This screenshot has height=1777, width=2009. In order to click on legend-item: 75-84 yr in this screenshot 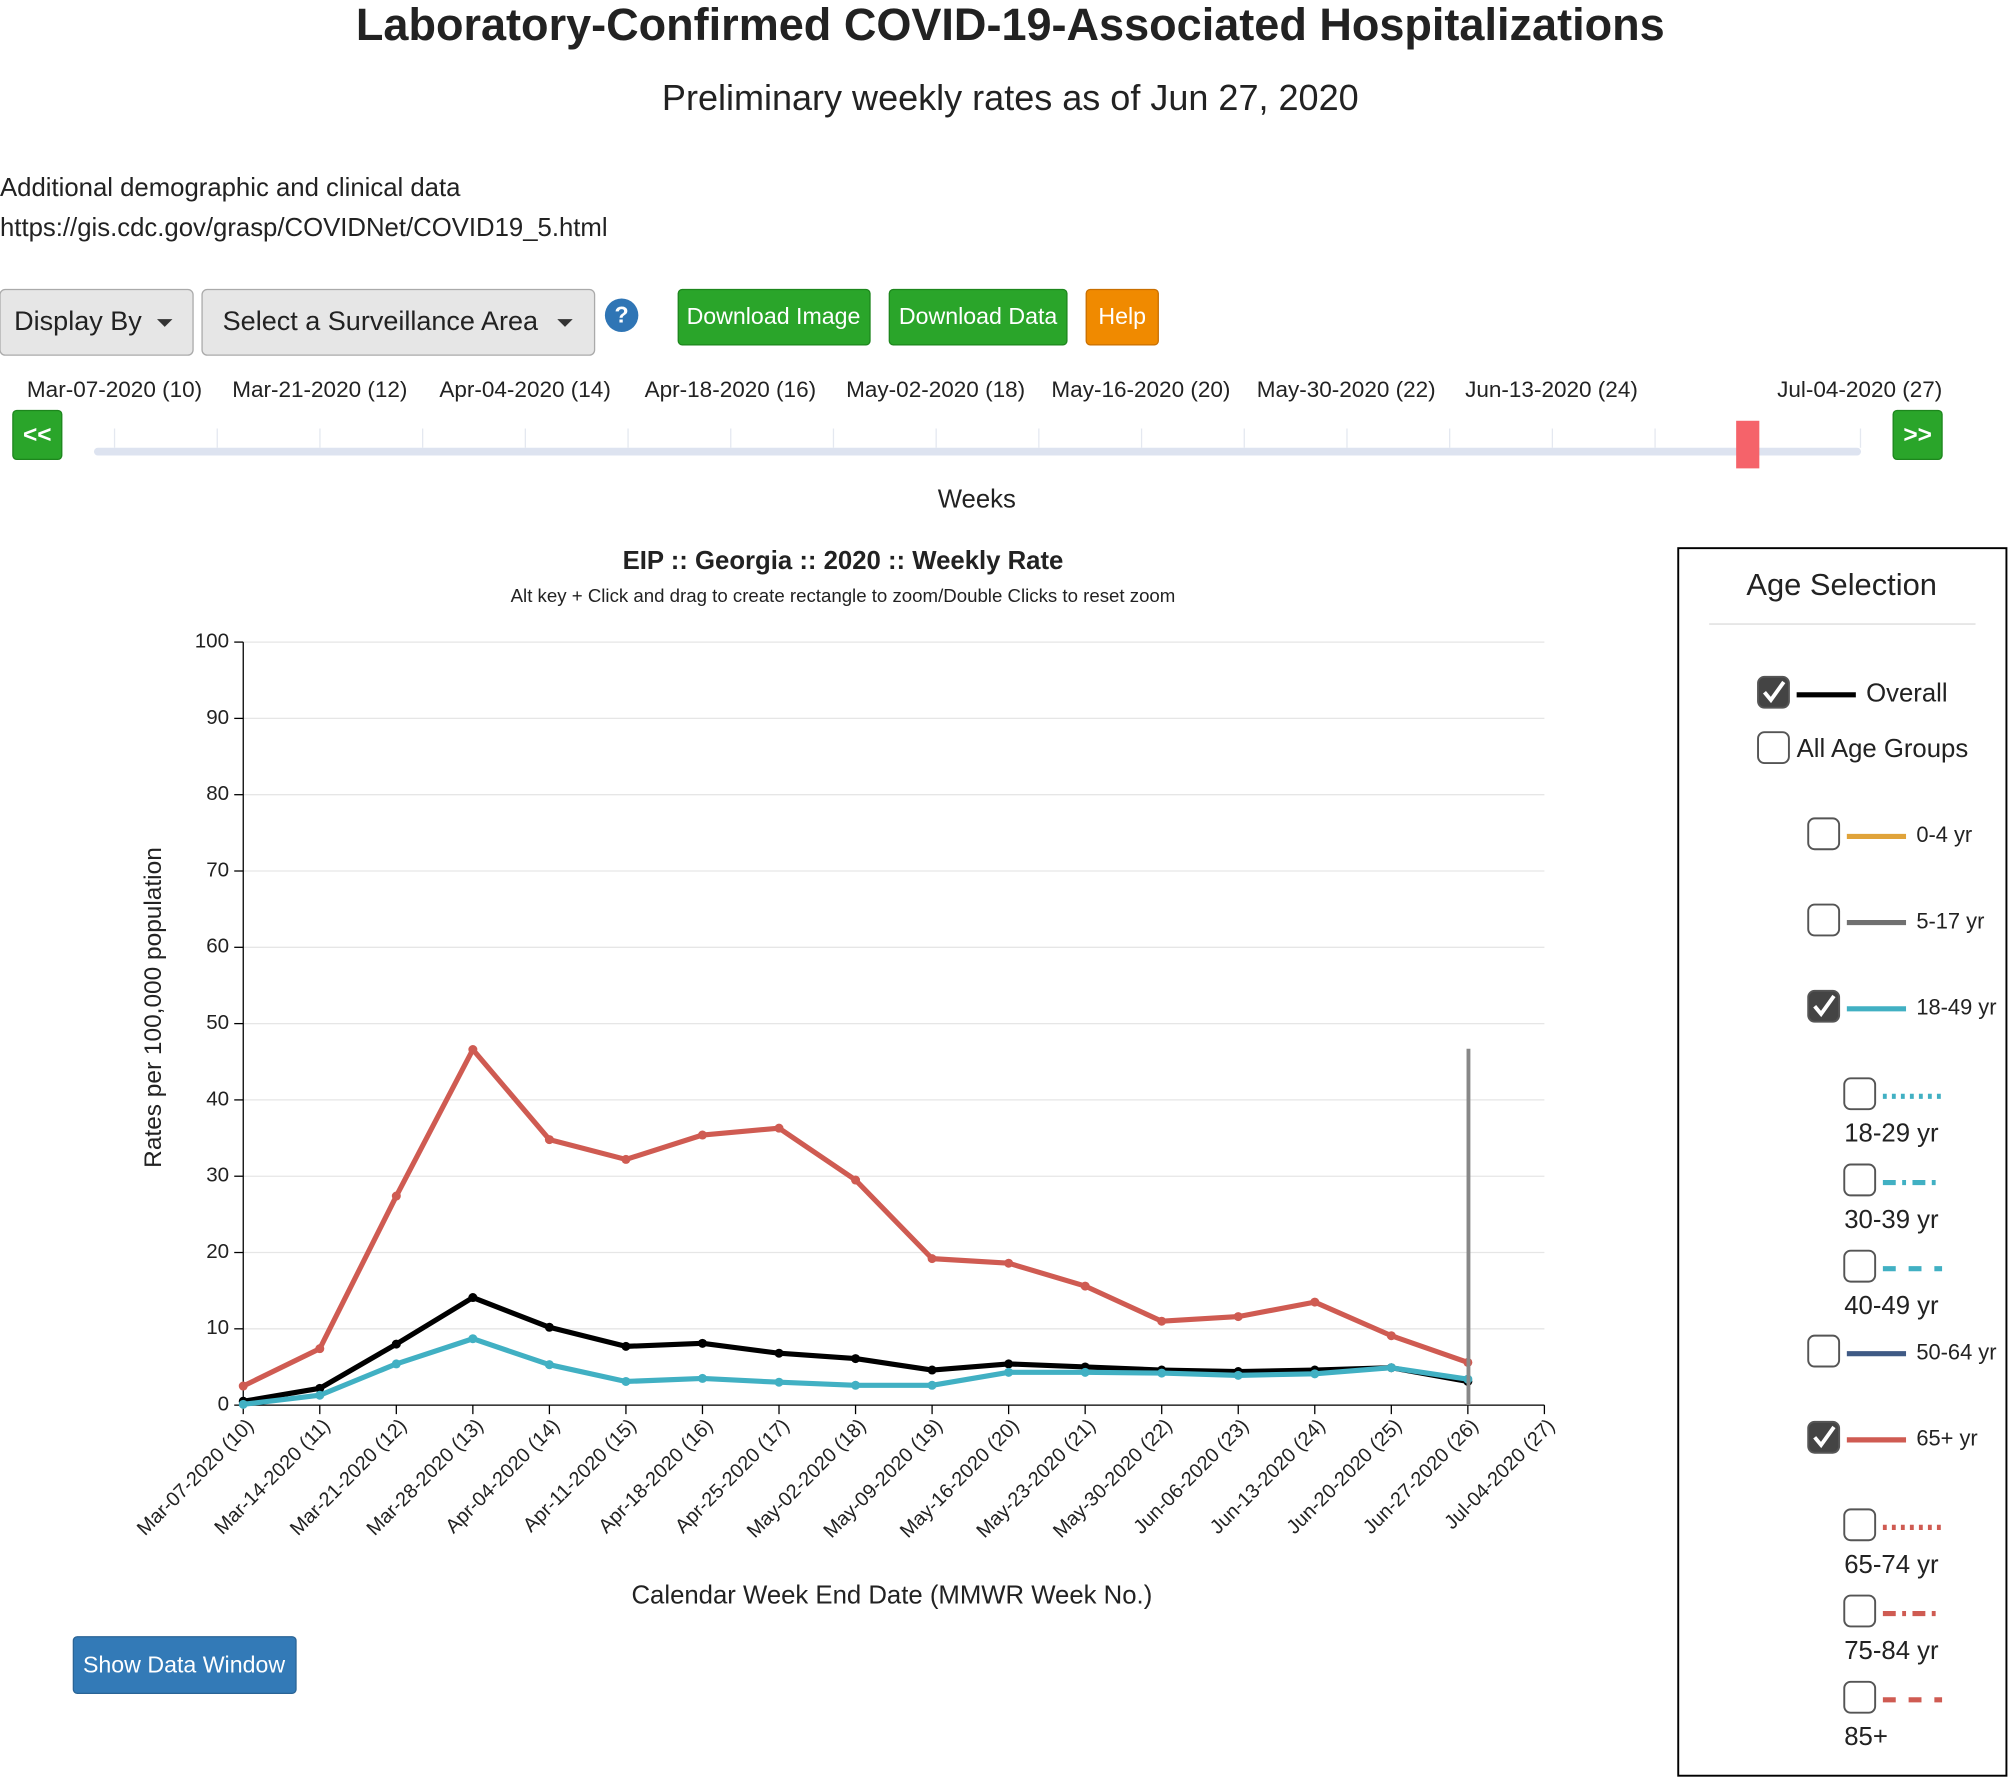, I will do `click(1893, 1629)`.